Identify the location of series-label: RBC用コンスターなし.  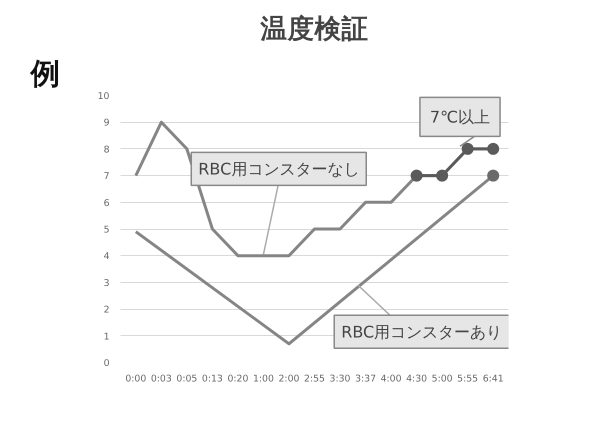
(279, 168).